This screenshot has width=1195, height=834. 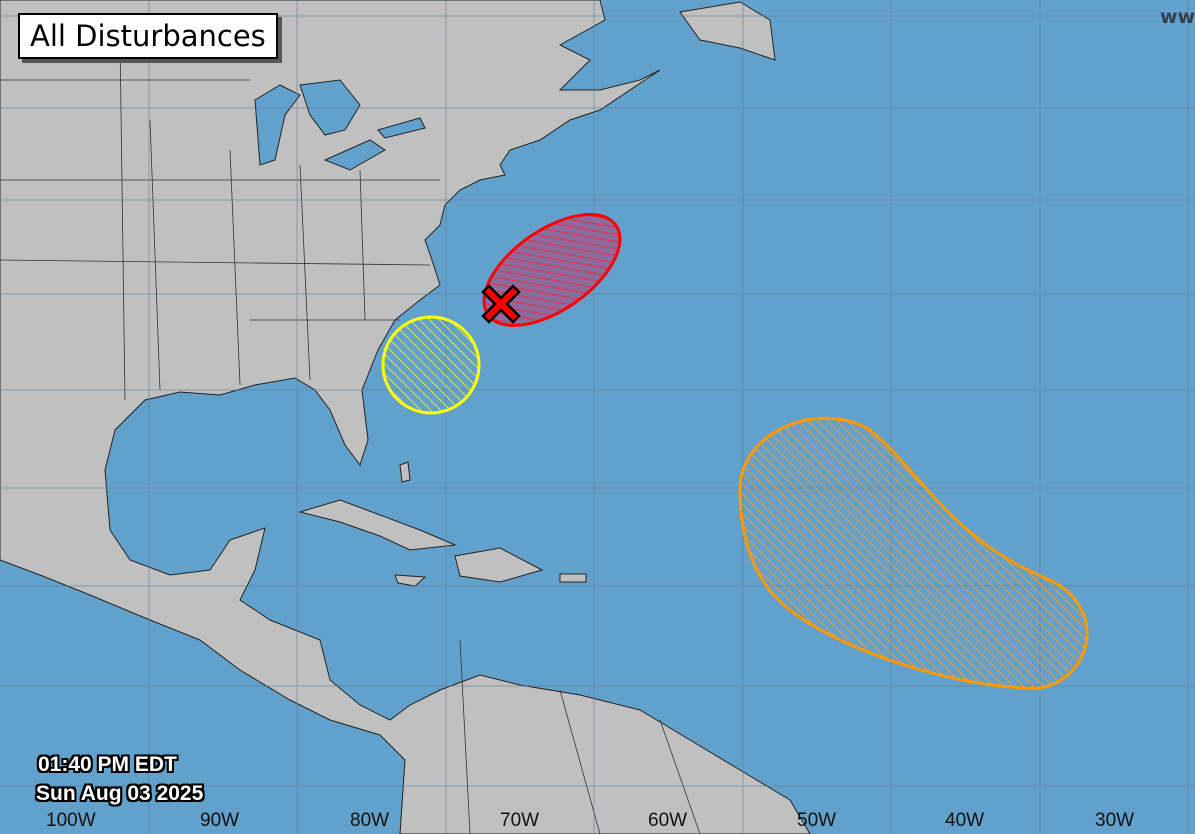 What do you see at coordinates (668, 820) in the screenshot?
I see `lon-label: 60W` at bounding box center [668, 820].